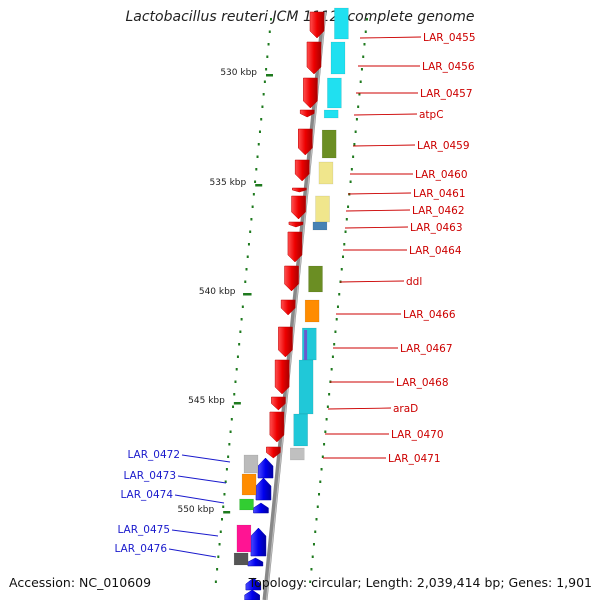 The image size is (600, 600). I want to click on scale-label: 535 kbp, so click(228, 183).